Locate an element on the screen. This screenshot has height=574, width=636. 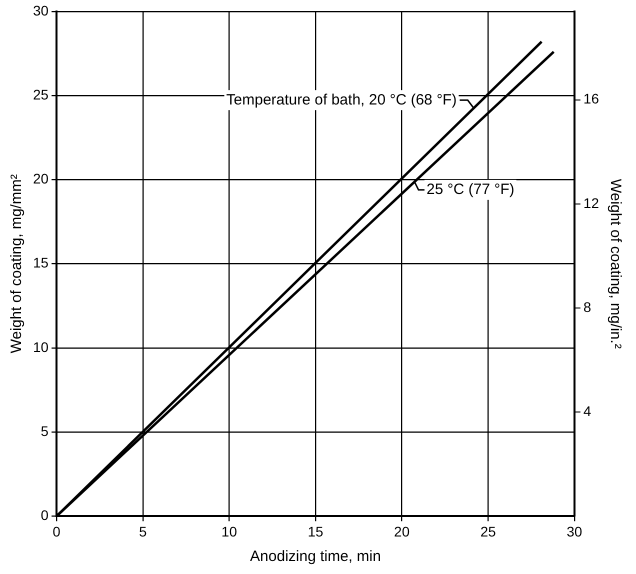
x-tick-label: 30 is located at coordinates (574, 531).